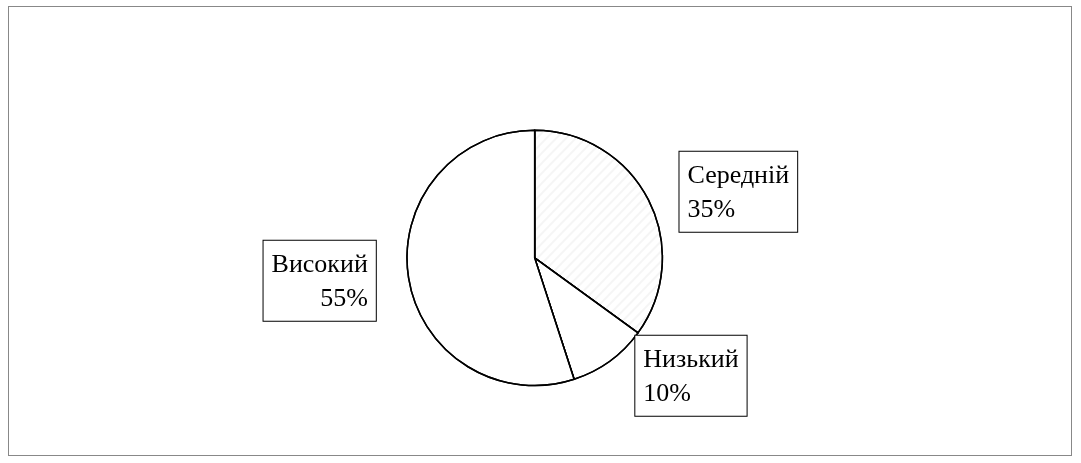  What do you see at coordinates (711, 209) in the screenshot?
I see `data-label: 35%` at bounding box center [711, 209].